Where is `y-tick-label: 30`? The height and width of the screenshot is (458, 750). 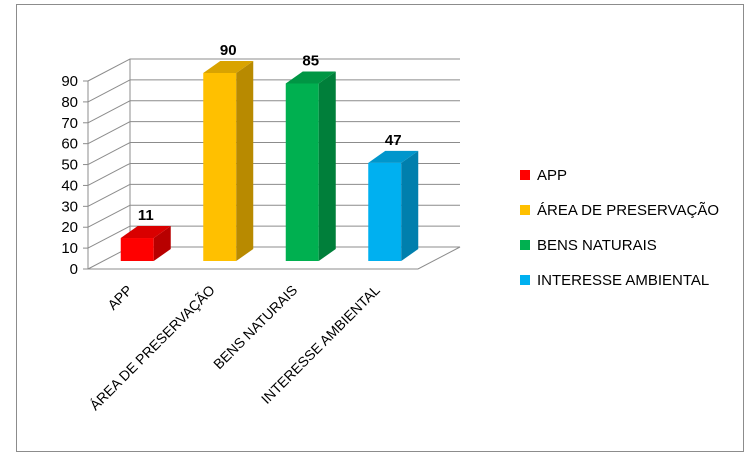 y-tick-label: 30 is located at coordinates (69, 206).